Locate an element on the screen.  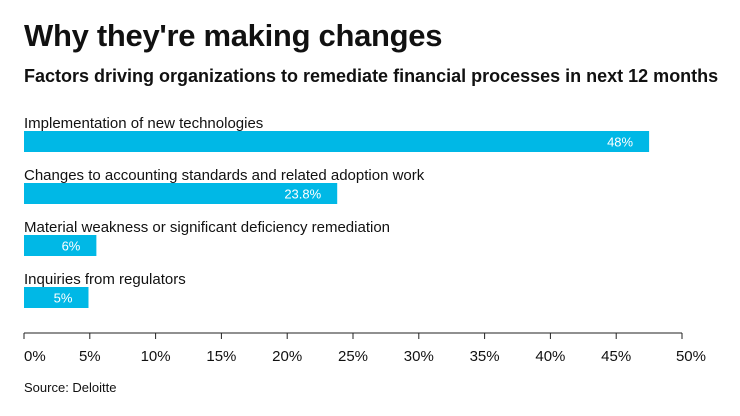
data-label: 23.8% is located at coordinates (302, 194).